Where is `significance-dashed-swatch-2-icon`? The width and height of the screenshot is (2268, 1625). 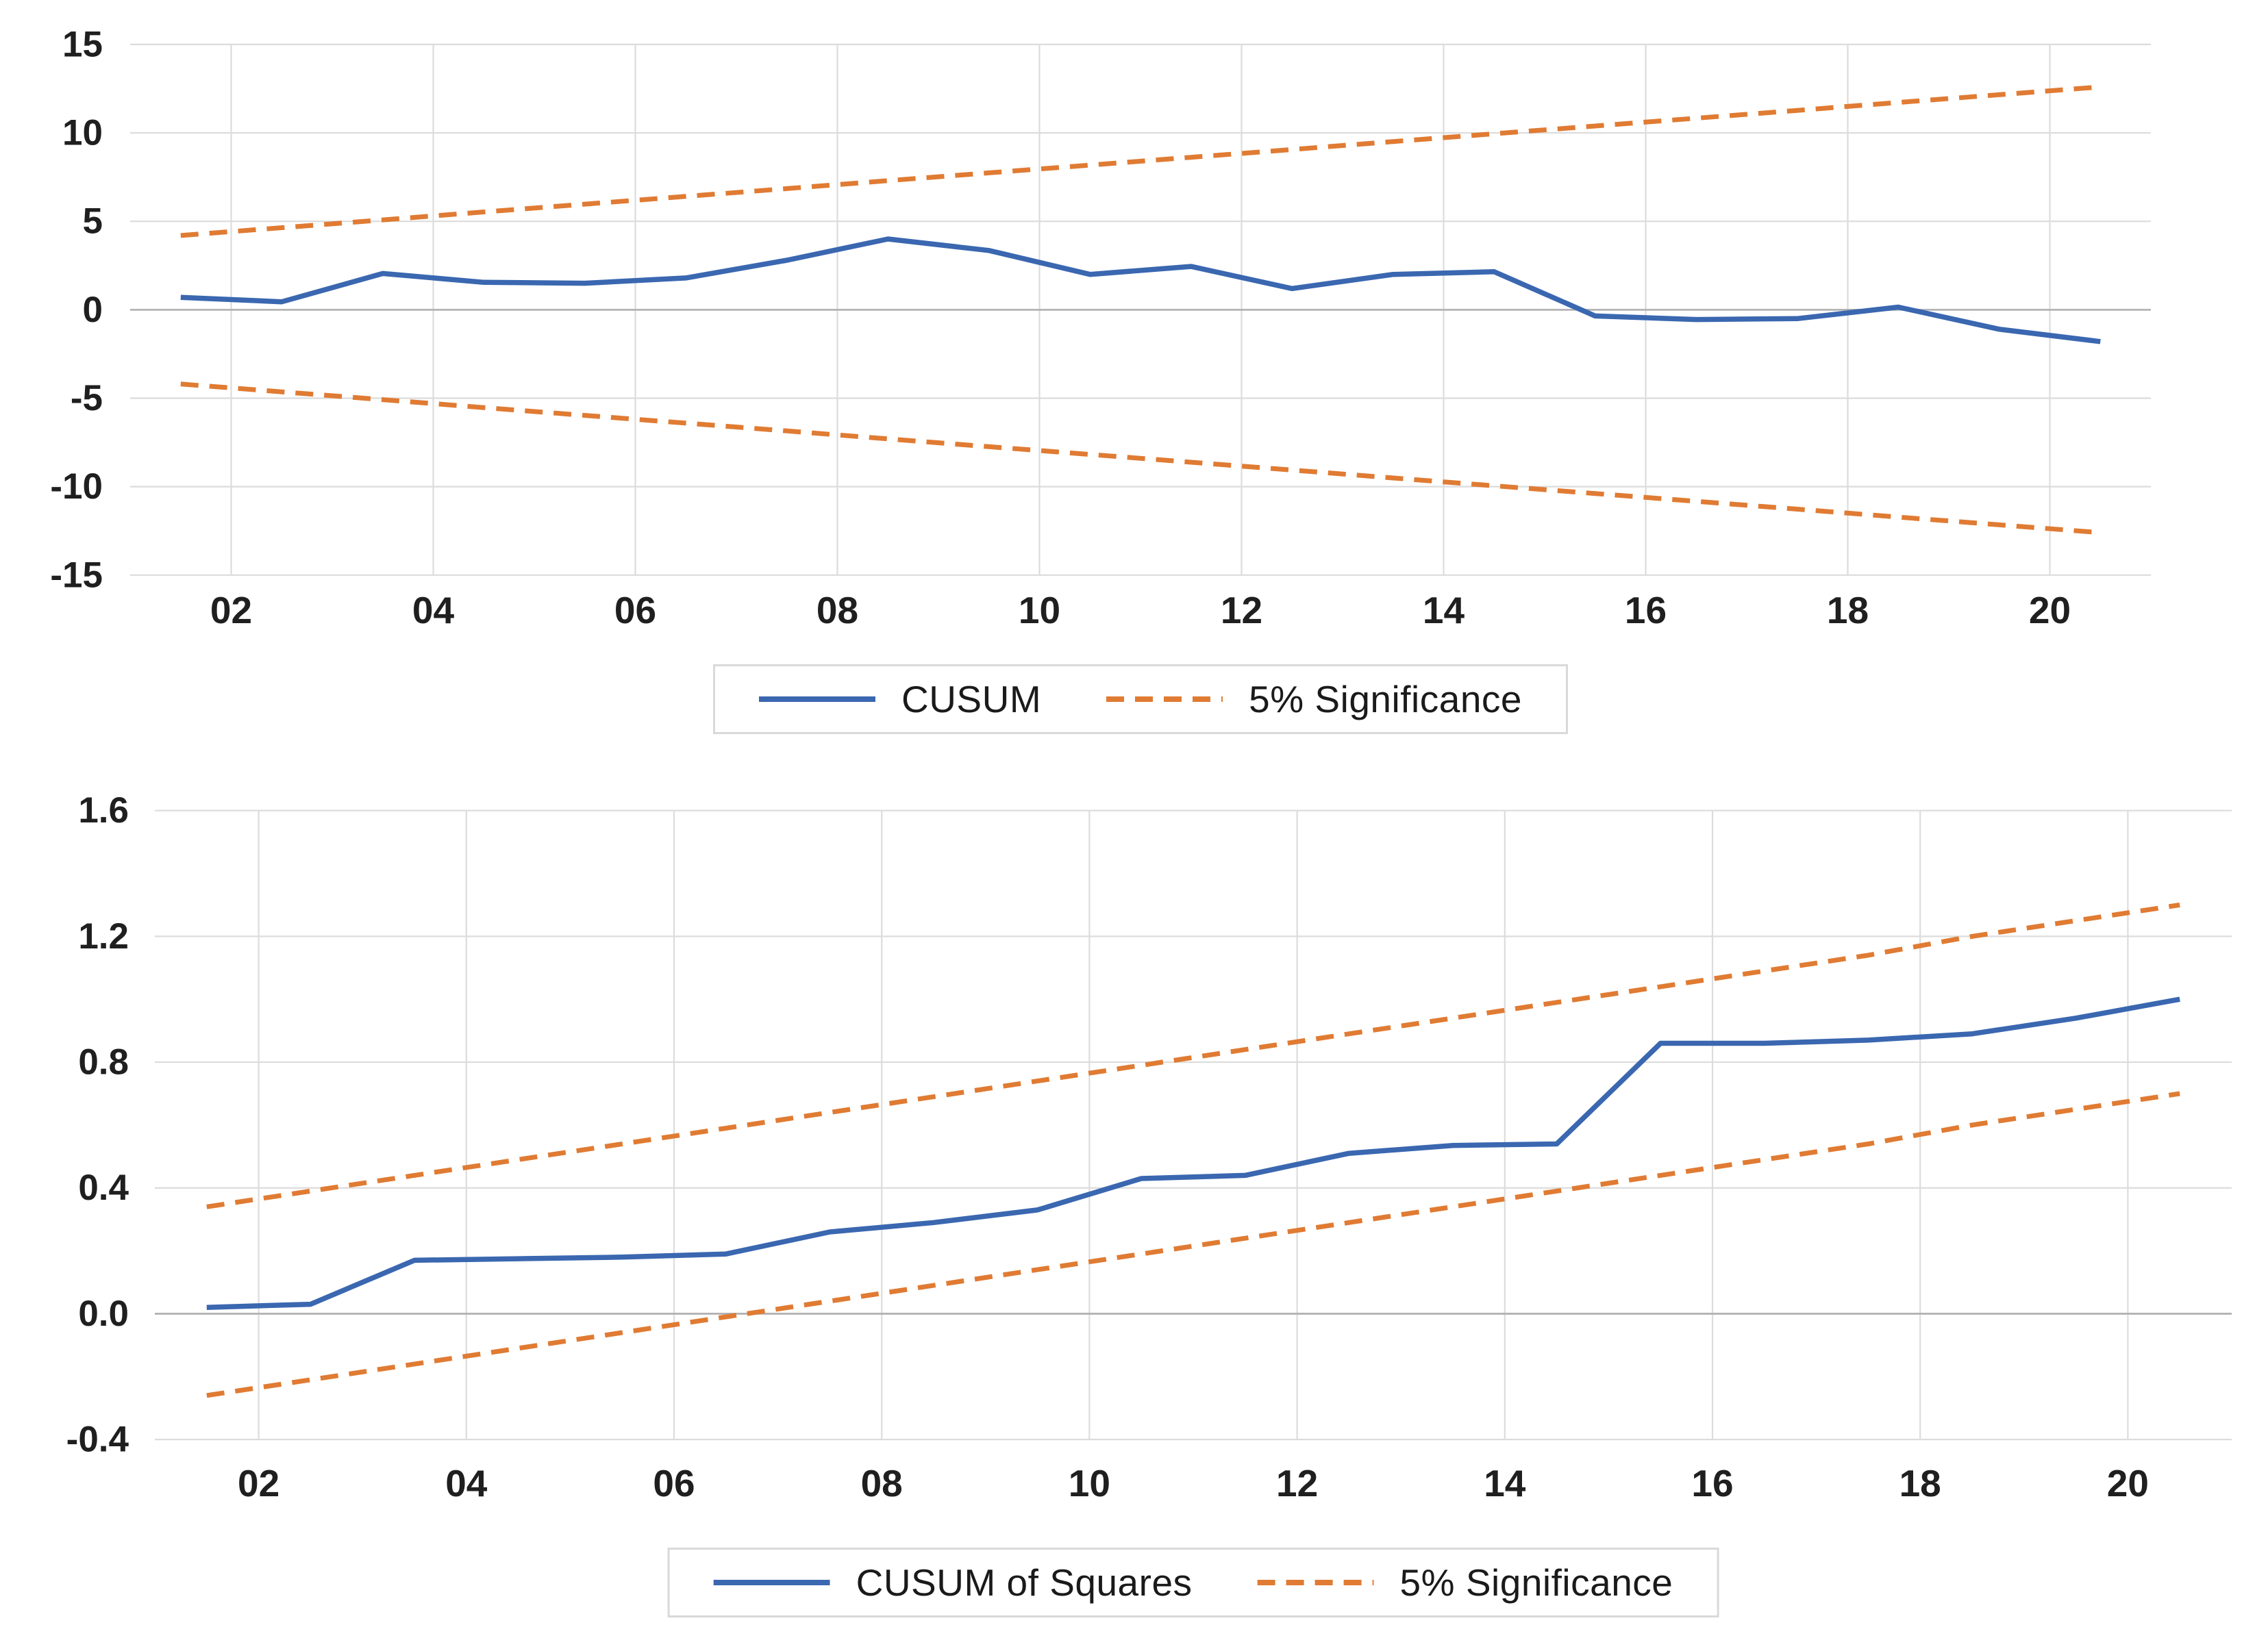 significance-dashed-swatch-2-icon is located at coordinates (1315, 1582).